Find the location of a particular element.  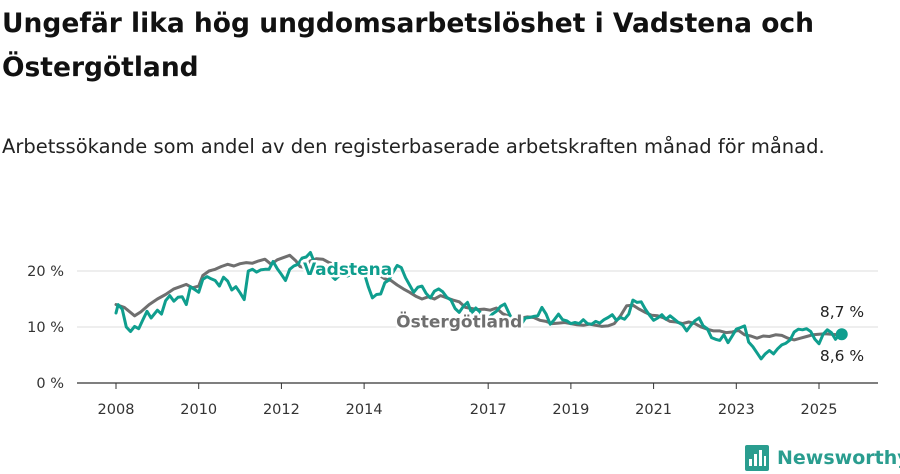

x-tick-label: 2023 is located at coordinates (736, 410).